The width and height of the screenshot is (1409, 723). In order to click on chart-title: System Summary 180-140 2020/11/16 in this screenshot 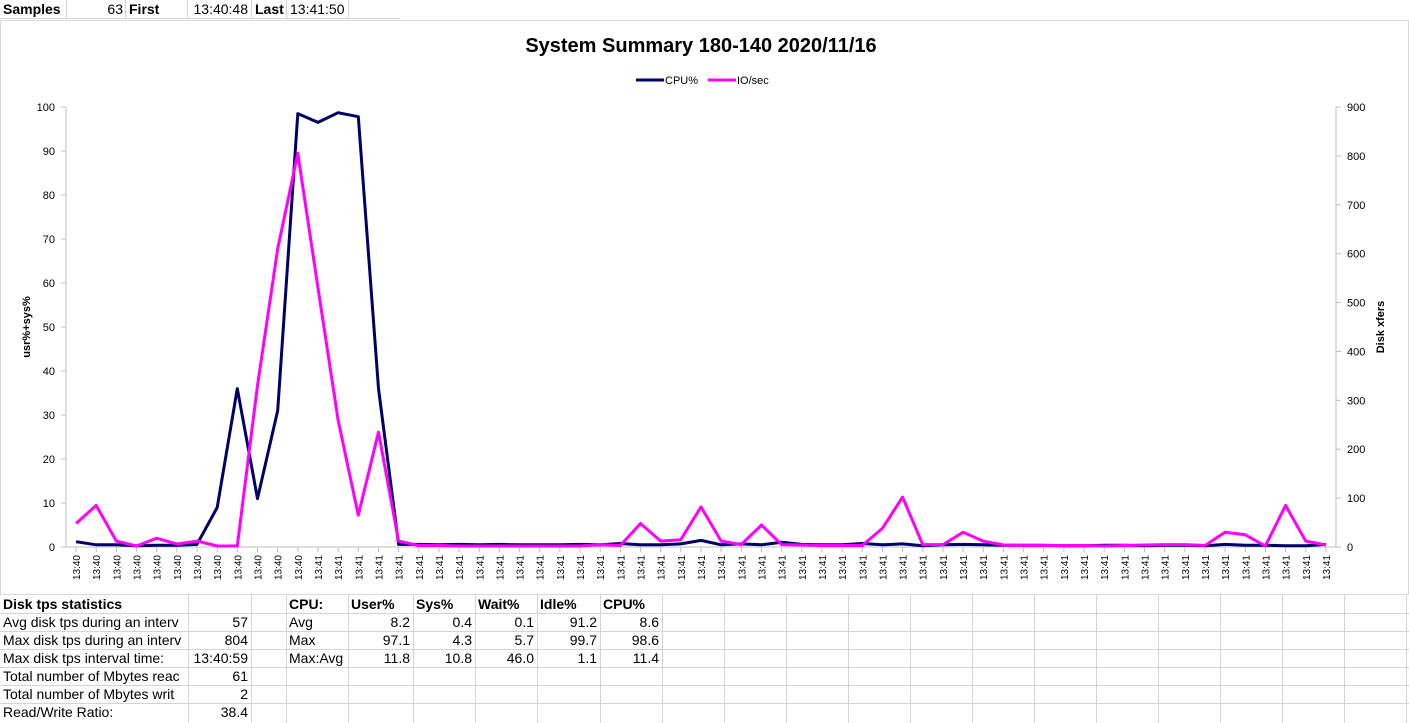, I will do `click(700, 46)`.